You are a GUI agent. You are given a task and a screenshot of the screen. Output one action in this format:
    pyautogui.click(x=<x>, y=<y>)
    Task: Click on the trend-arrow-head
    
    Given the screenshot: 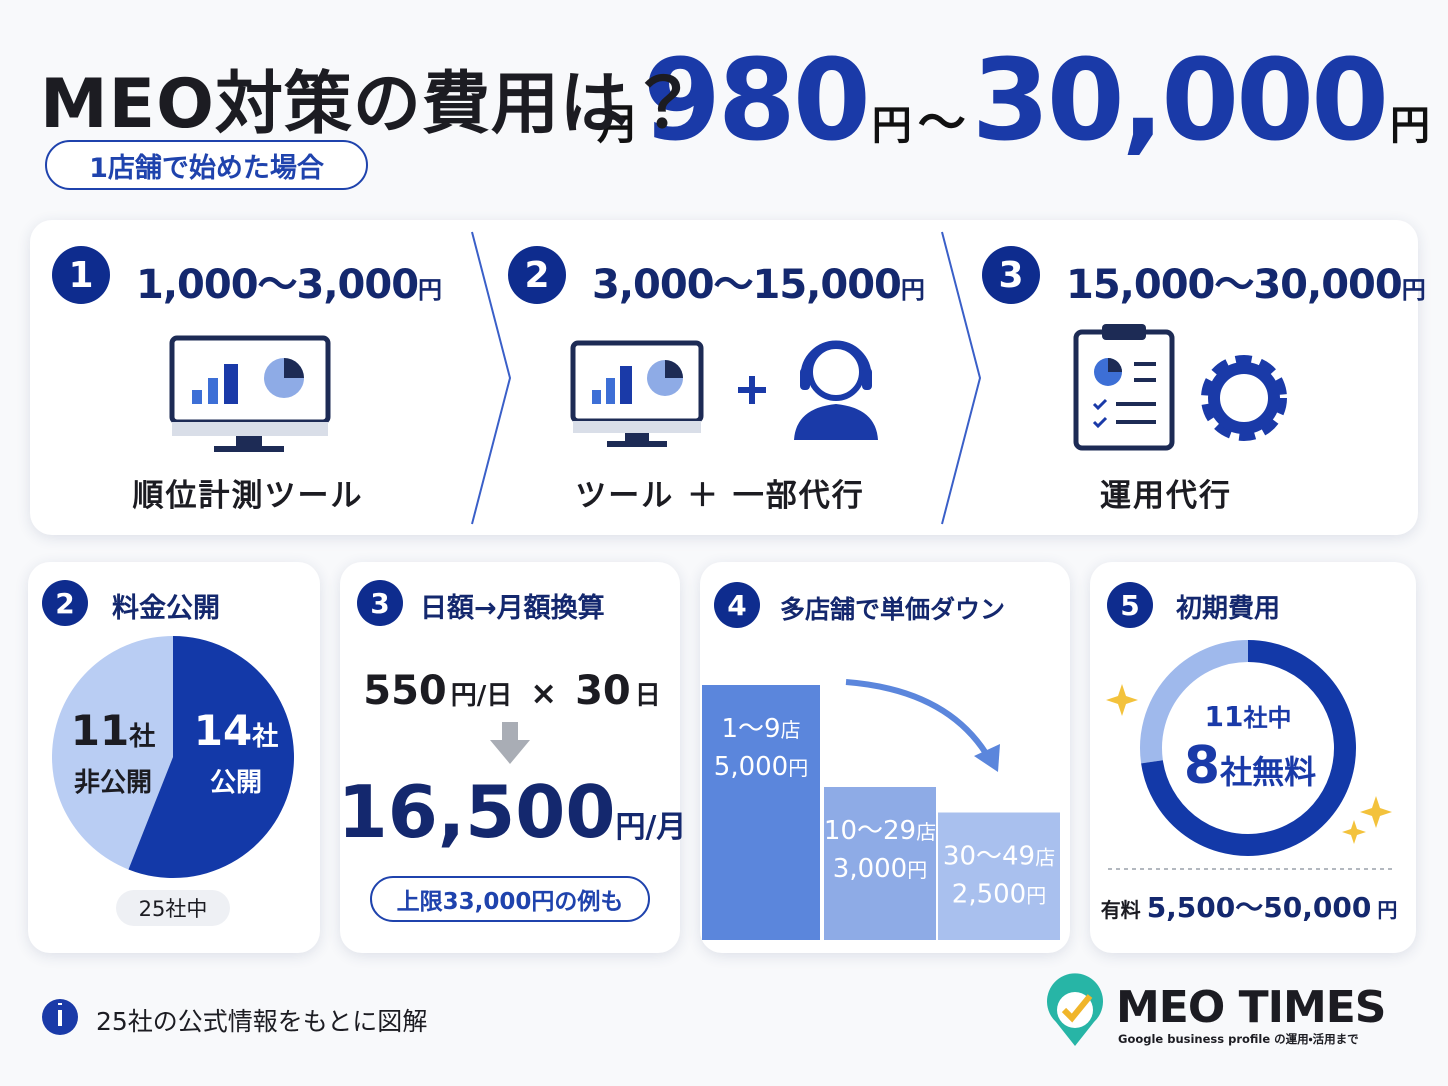 What is the action you would take?
    pyautogui.click(x=987, y=758)
    